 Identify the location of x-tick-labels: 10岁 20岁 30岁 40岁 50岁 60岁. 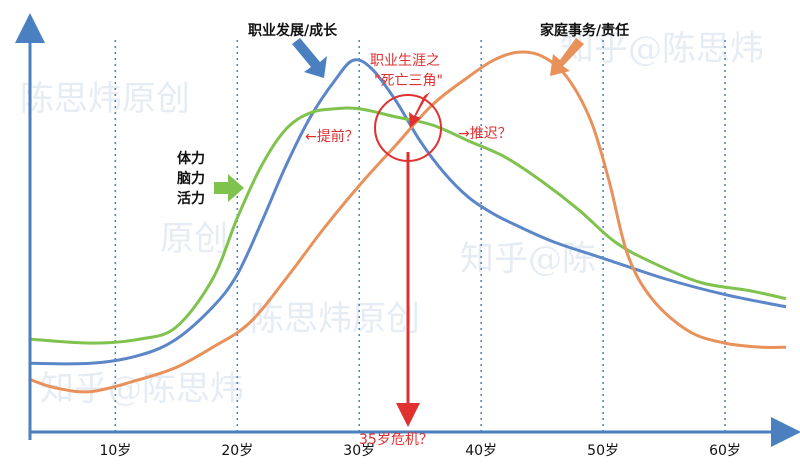
(420, 451).